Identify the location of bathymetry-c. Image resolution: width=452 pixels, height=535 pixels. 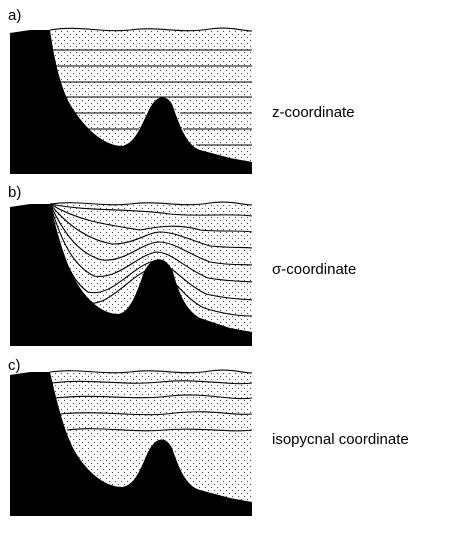
(131, 444).